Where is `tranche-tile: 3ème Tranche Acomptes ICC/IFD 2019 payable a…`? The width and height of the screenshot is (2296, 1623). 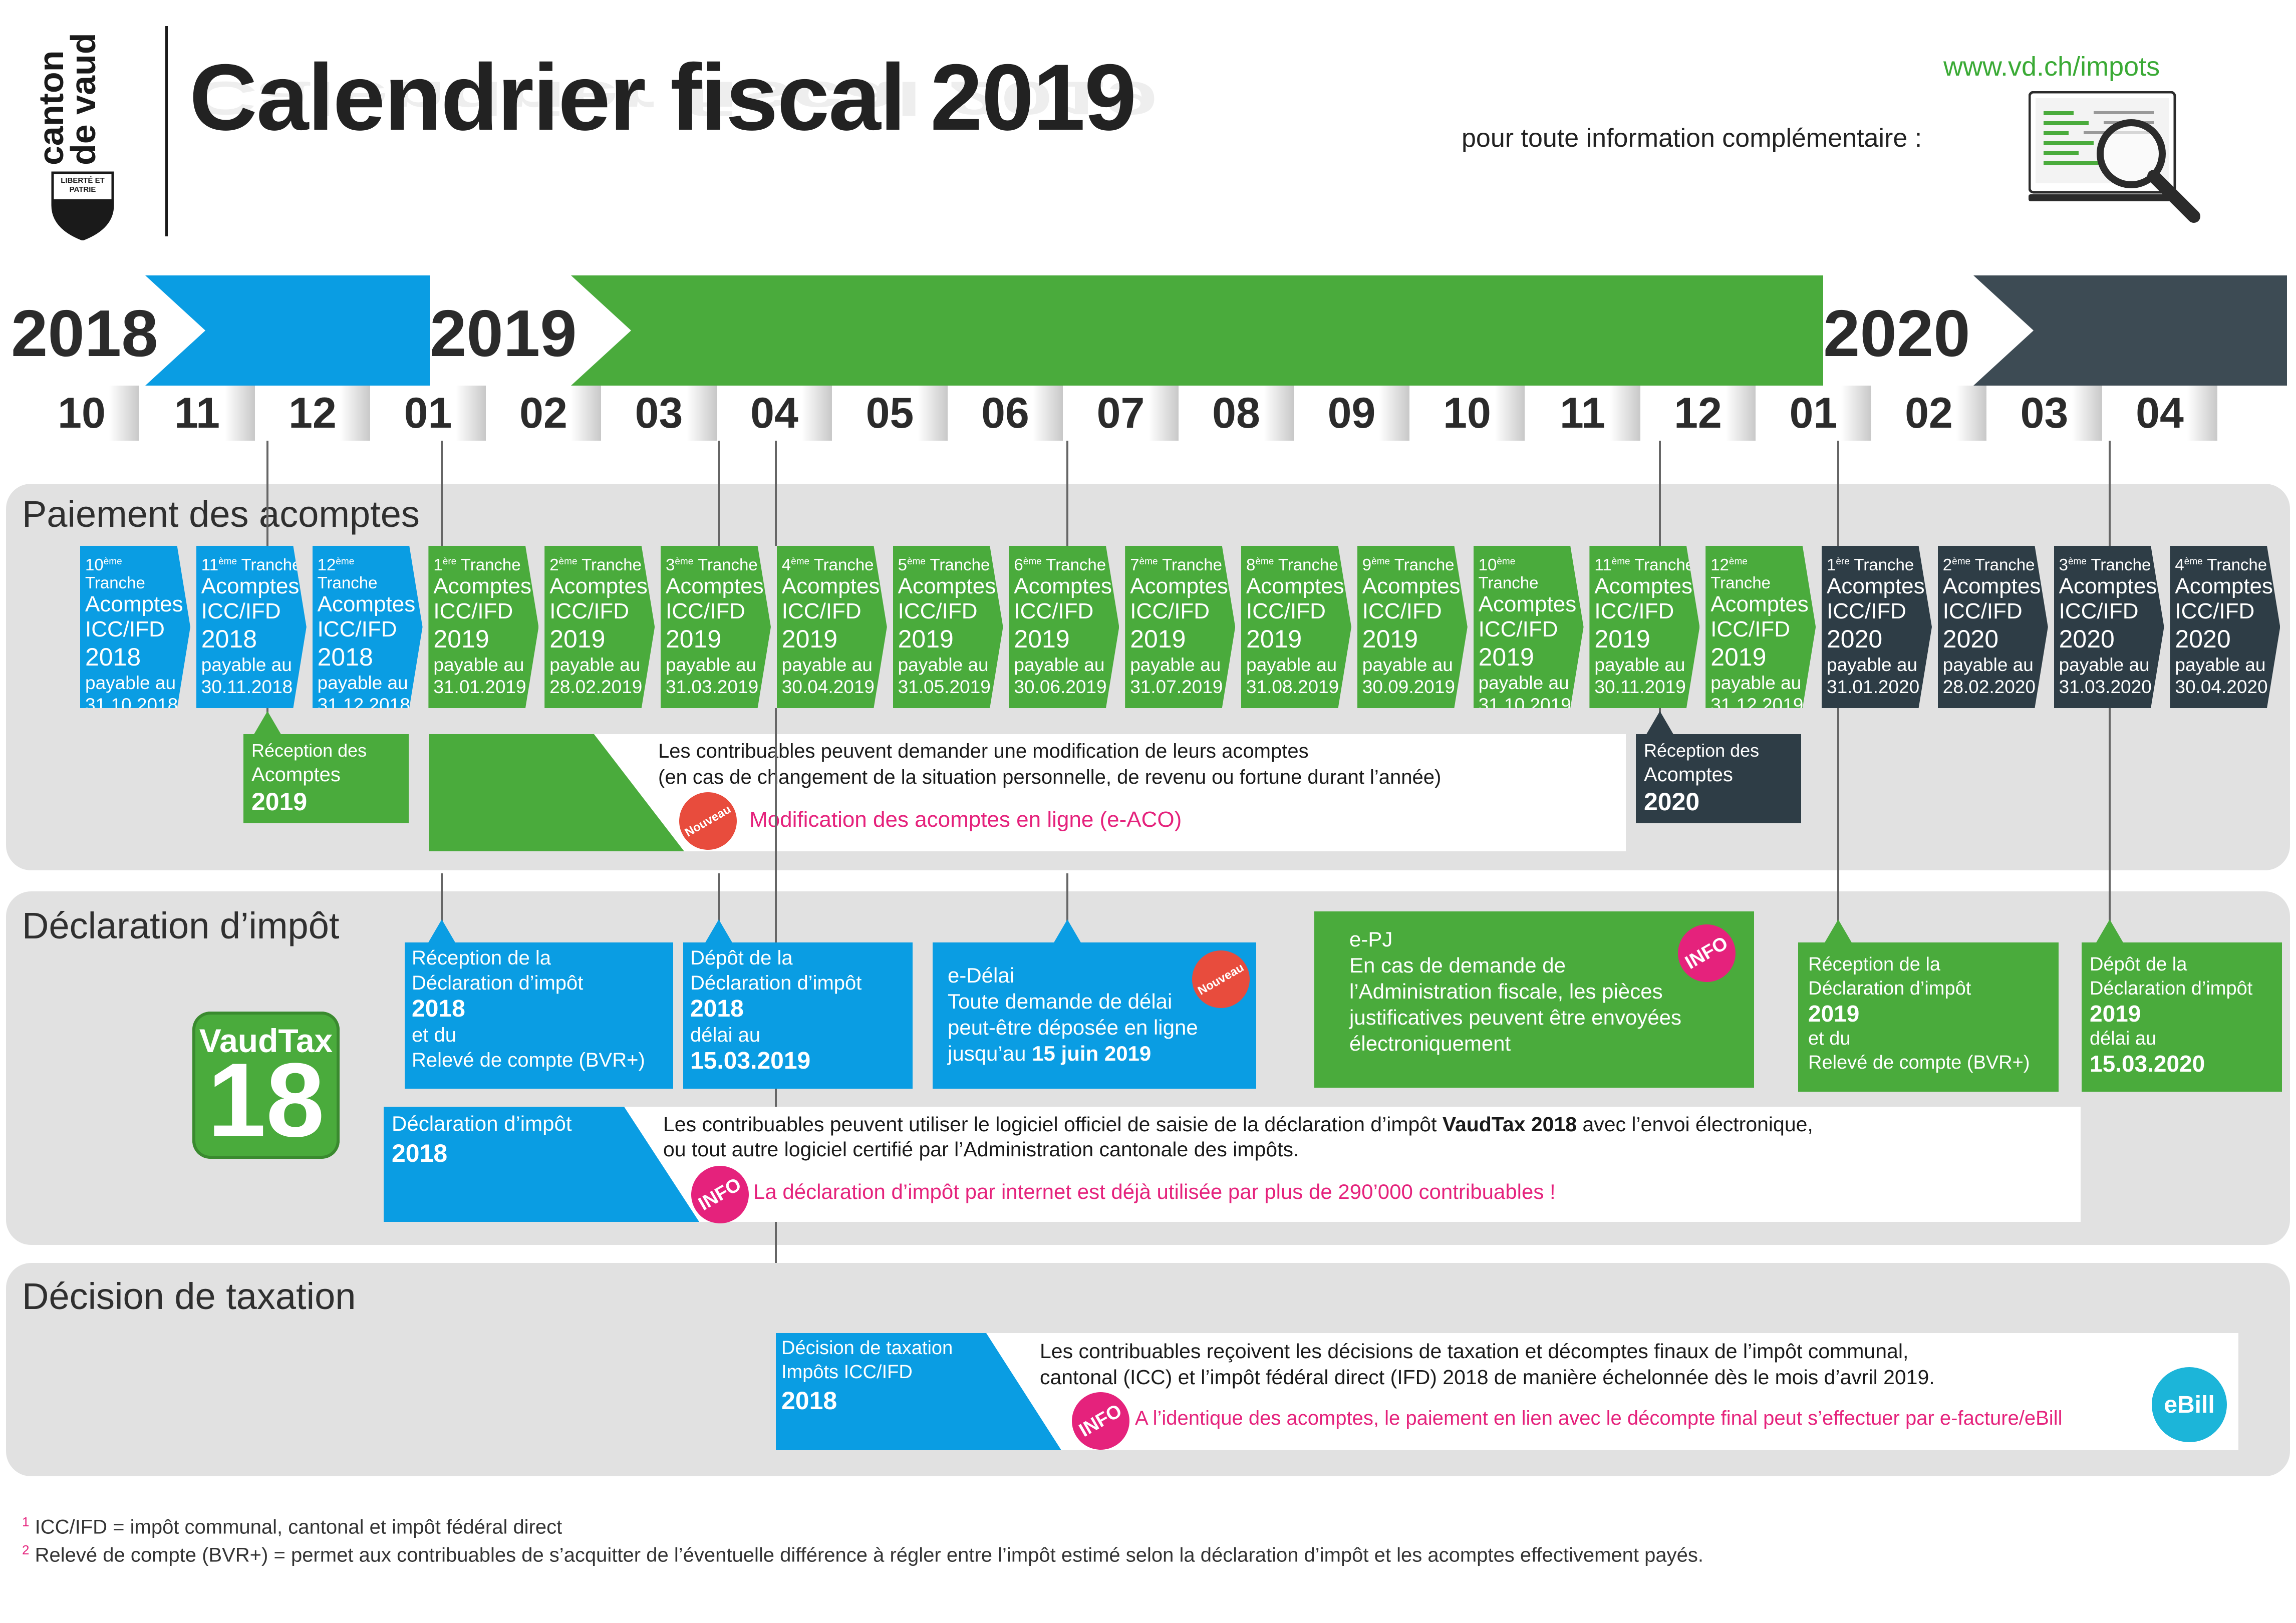 tranche-tile: 3ème Tranche Acomptes ICC/IFD 2019 payable a… is located at coordinates (716, 627).